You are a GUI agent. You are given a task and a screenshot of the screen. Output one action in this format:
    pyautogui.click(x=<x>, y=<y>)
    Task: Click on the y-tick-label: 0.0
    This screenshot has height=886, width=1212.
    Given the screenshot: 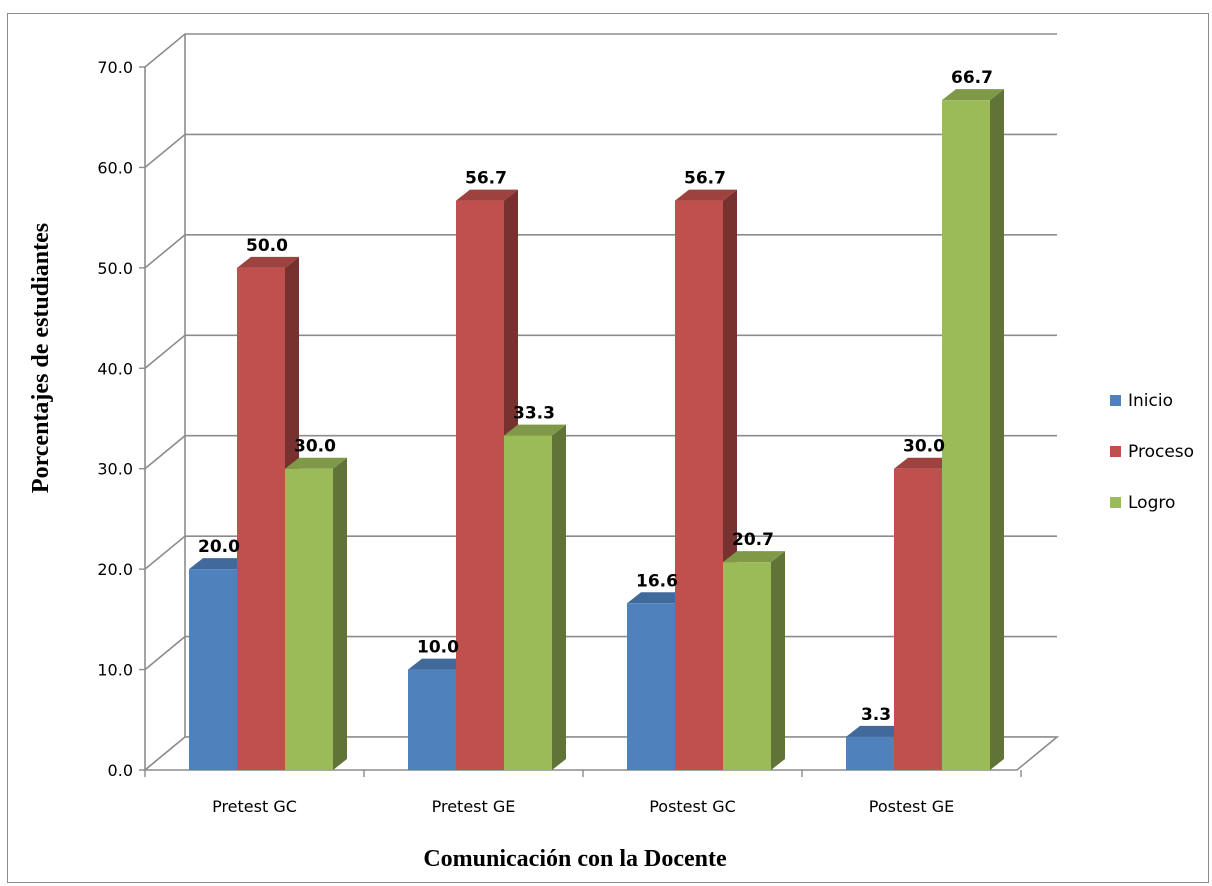 What is the action you would take?
    pyautogui.click(x=120, y=770)
    